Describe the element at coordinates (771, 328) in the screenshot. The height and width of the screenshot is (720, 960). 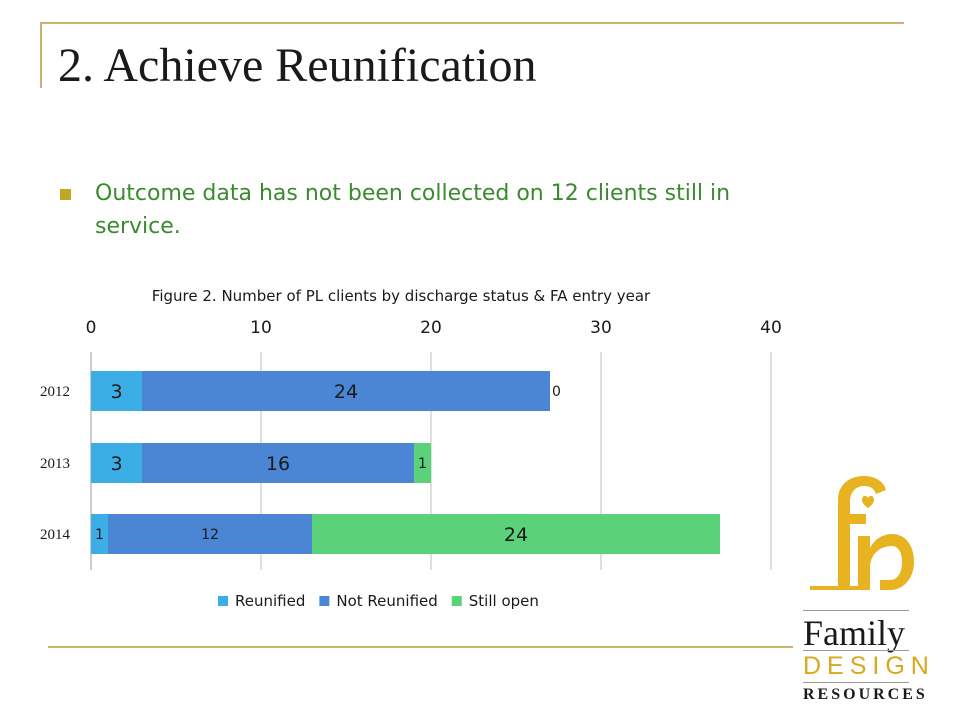
I see `x-tick-label: 40` at that location.